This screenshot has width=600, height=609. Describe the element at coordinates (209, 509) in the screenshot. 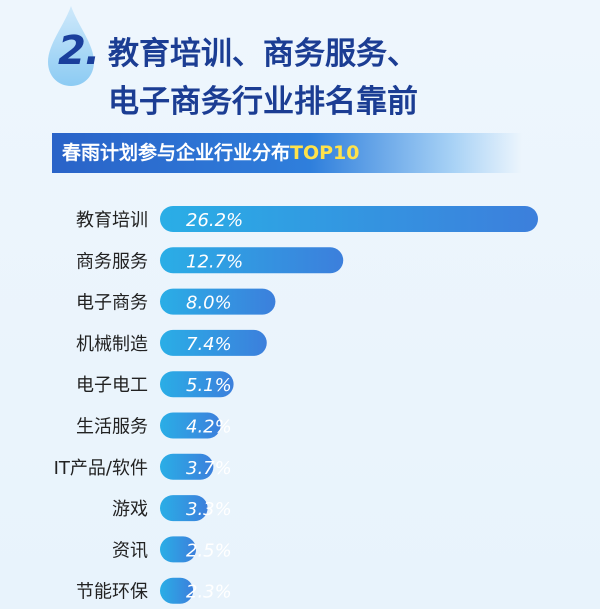

I see `value-label: 3.3%` at that location.